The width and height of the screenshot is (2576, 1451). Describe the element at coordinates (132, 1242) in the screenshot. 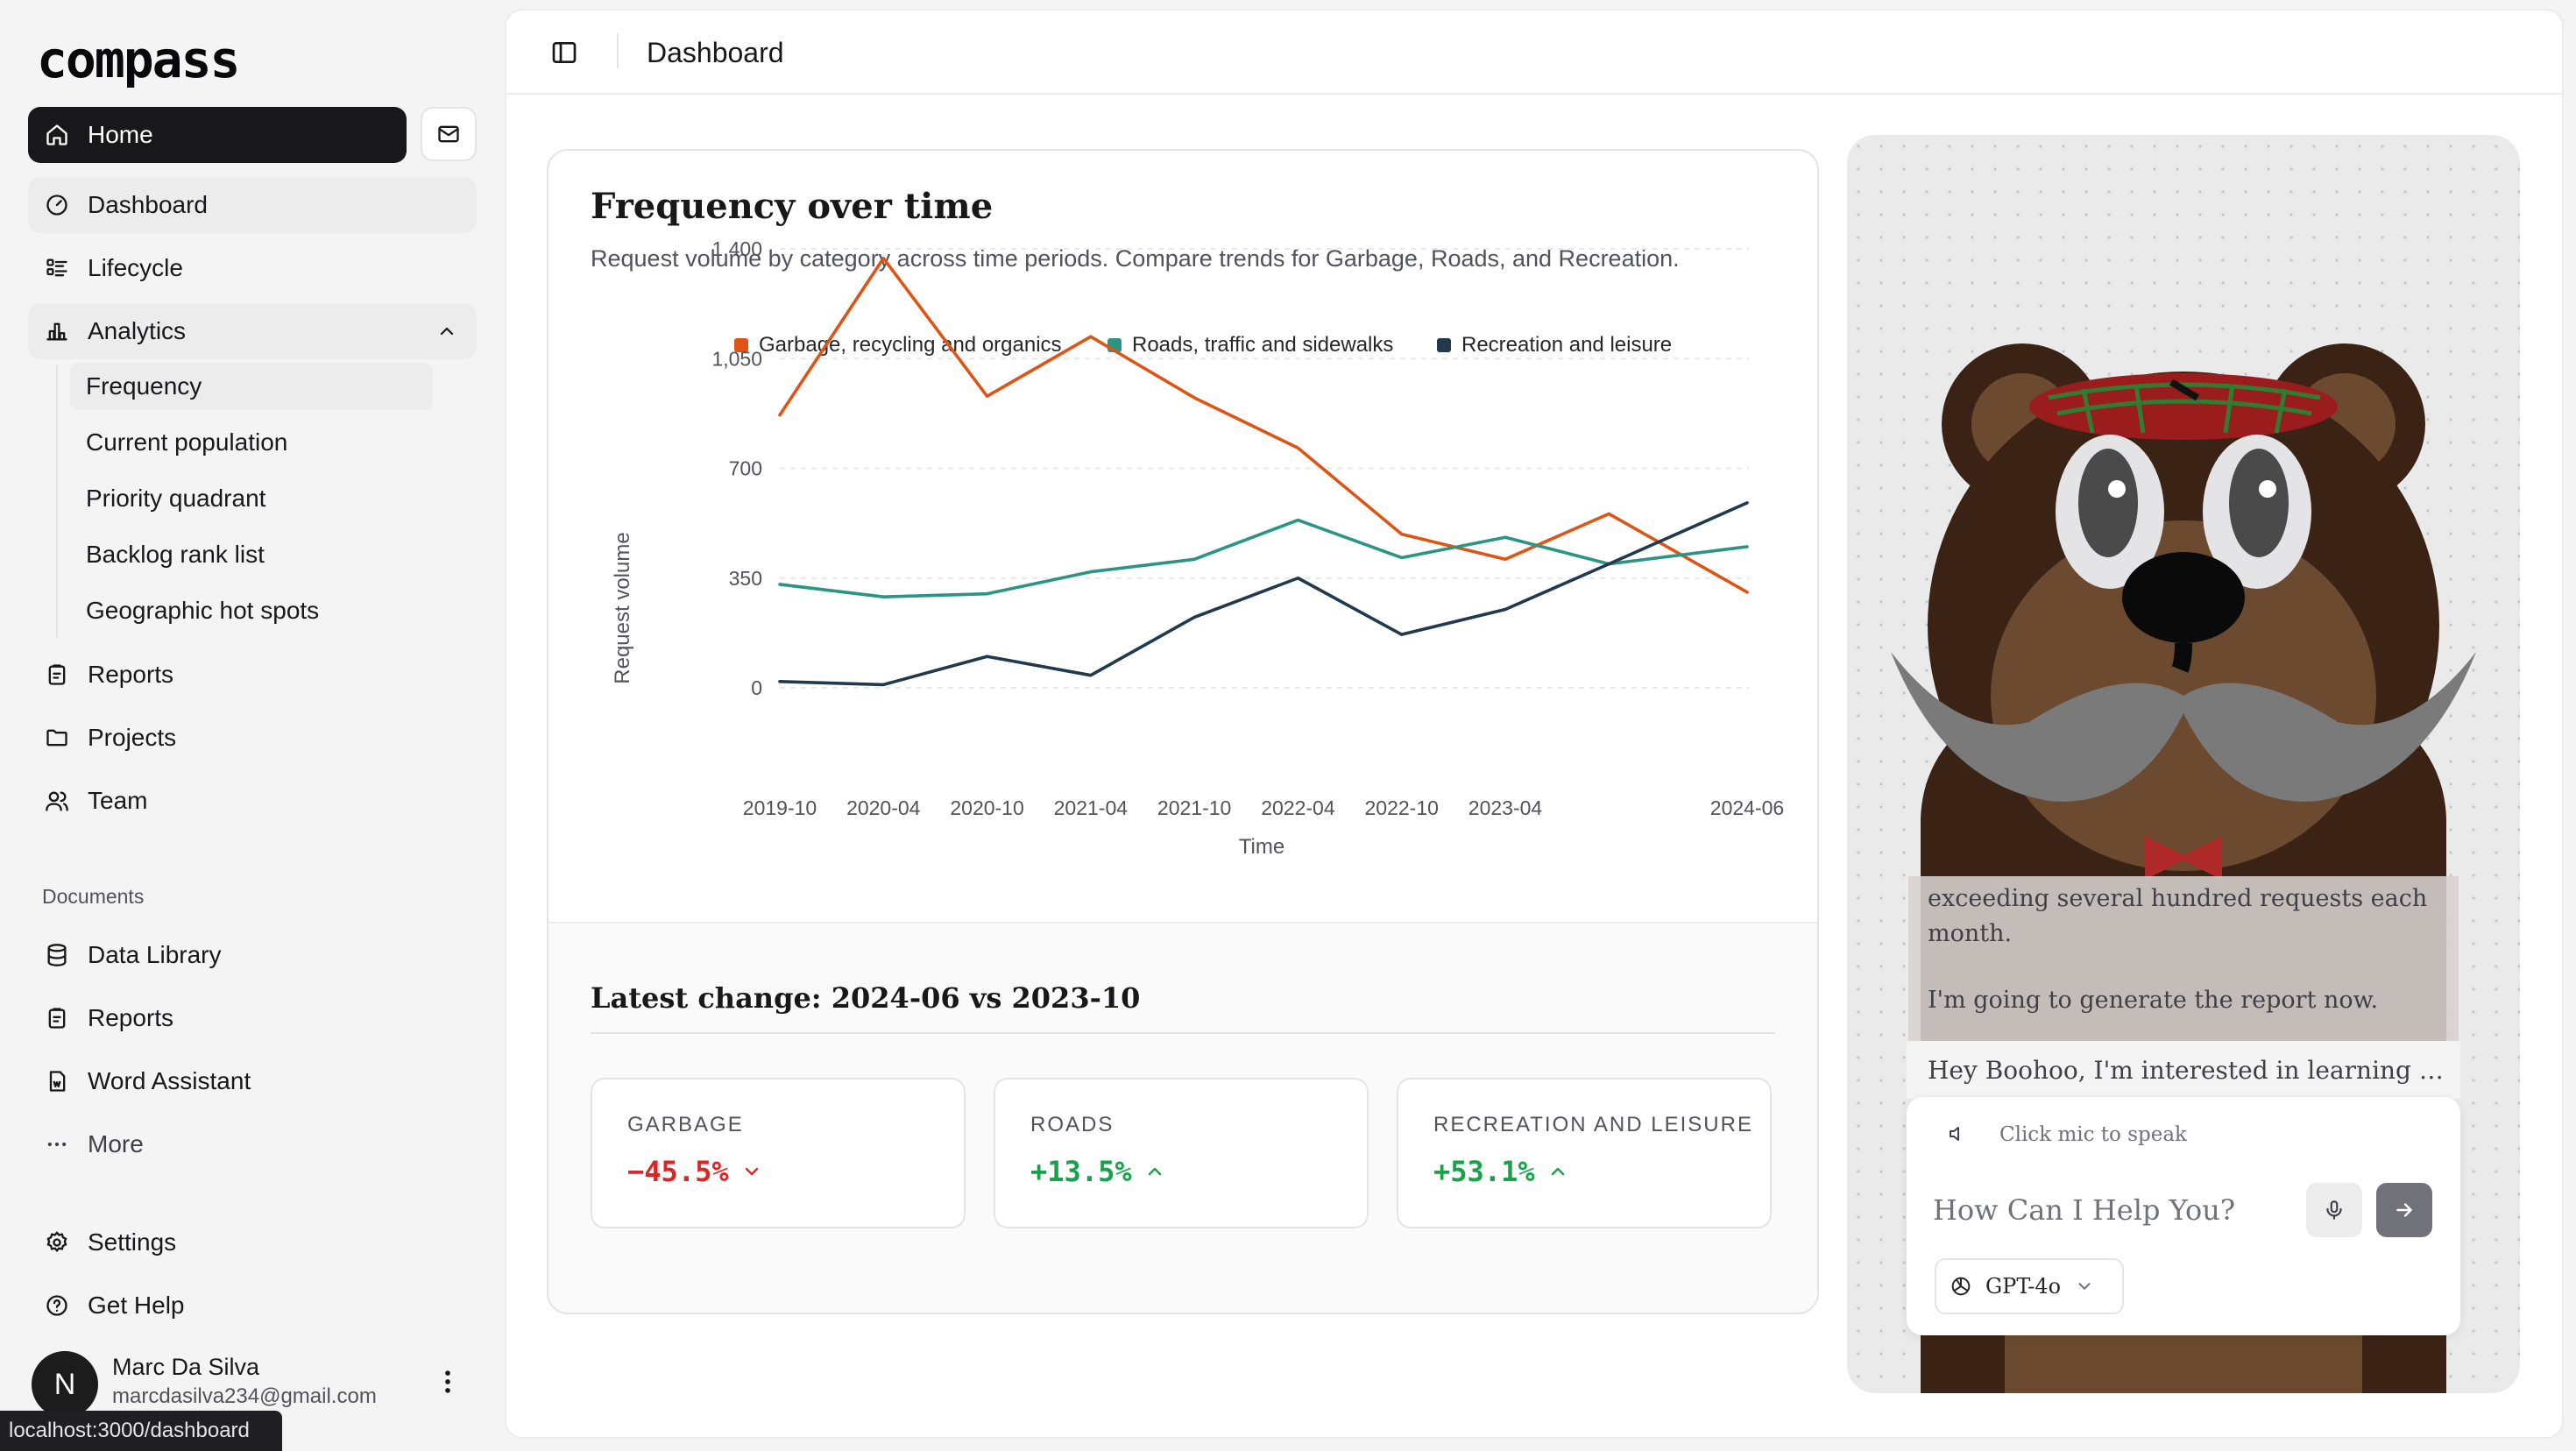

I see `sidebar-item-label: Settings` at that location.